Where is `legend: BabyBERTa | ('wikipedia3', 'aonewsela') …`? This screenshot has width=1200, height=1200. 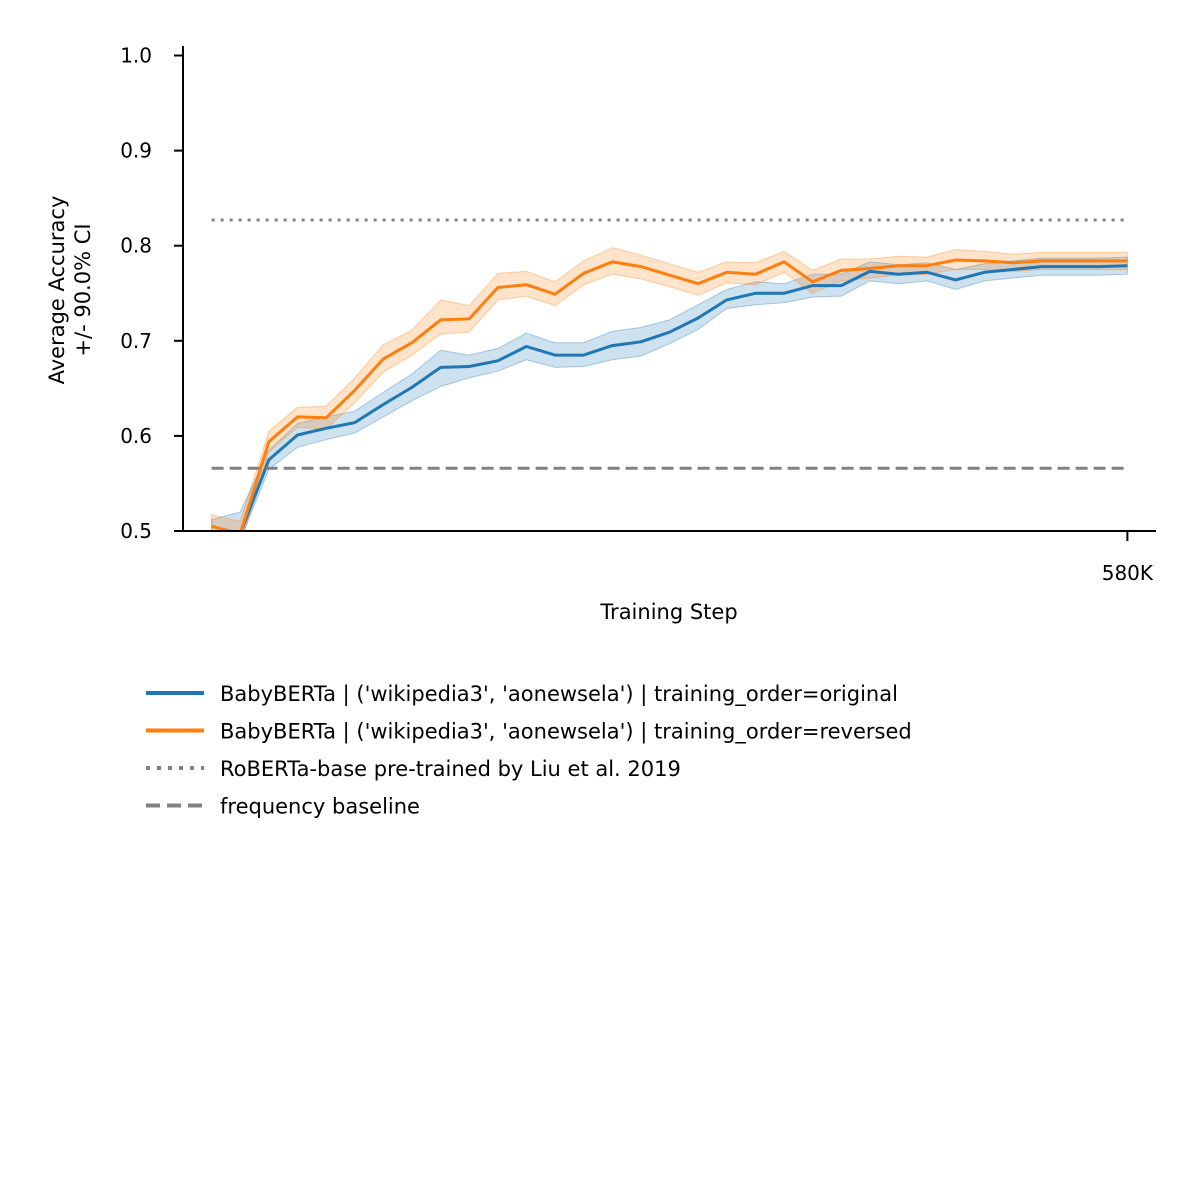 legend: BabyBERTa | ('wikipedia3', 'aonewsela') … is located at coordinates (529, 750).